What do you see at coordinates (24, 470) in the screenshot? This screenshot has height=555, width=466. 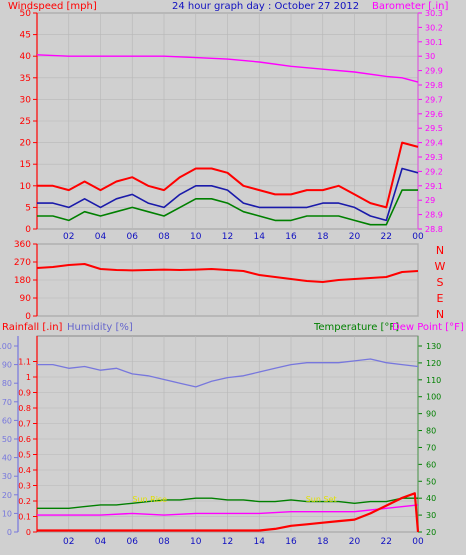 I see `rain-tick-label: 0.4` at bounding box center [24, 470].